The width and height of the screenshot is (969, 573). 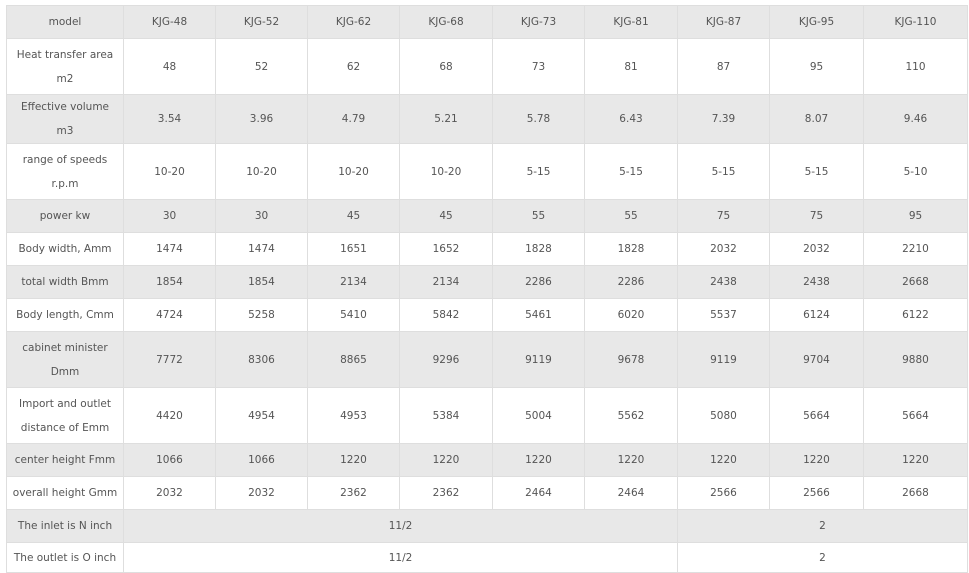 What do you see at coordinates (538, 493) in the screenshot?
I see `cell-value: 2464` at bounding box center [538, 493].